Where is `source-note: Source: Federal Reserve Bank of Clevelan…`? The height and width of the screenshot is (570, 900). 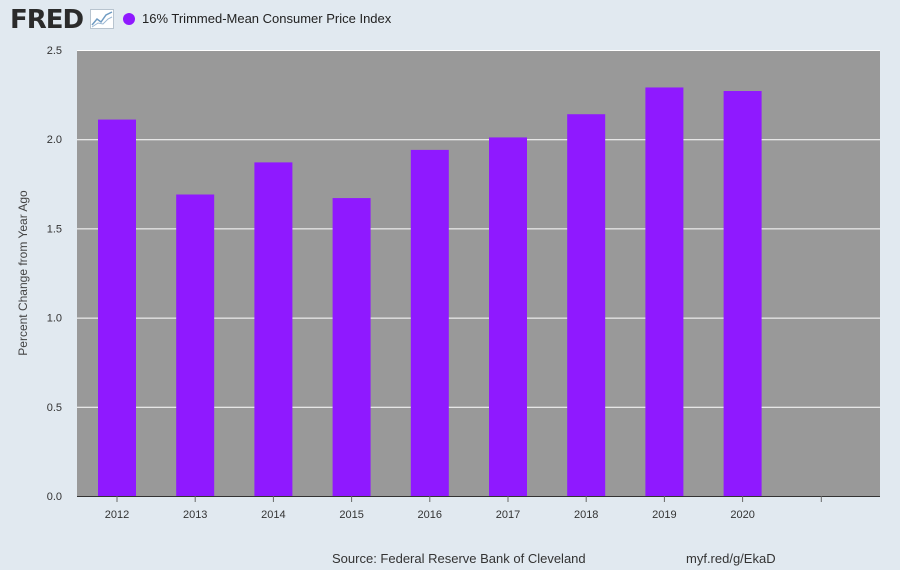 source-note: Source: Federal Reserve Bank of Clevelan… is located at coordinates (459, 558).